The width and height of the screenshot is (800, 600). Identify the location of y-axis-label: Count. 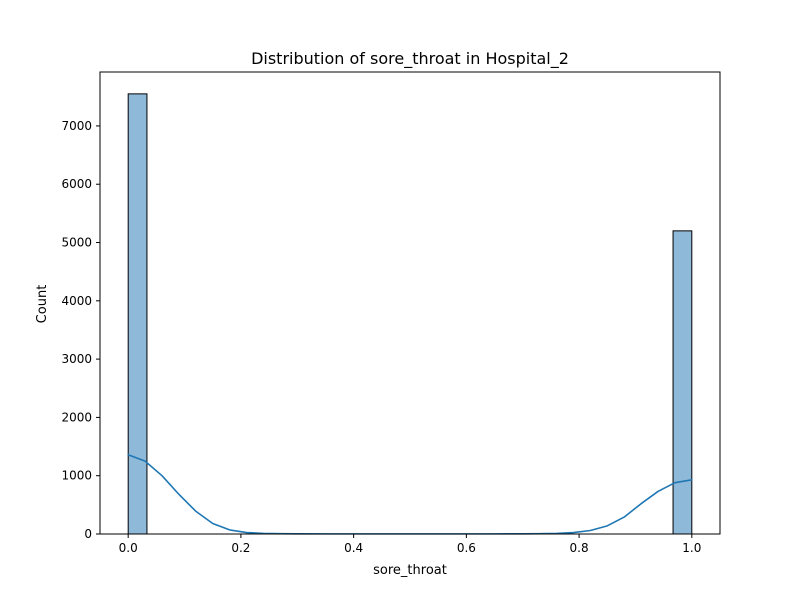
(42, 304).